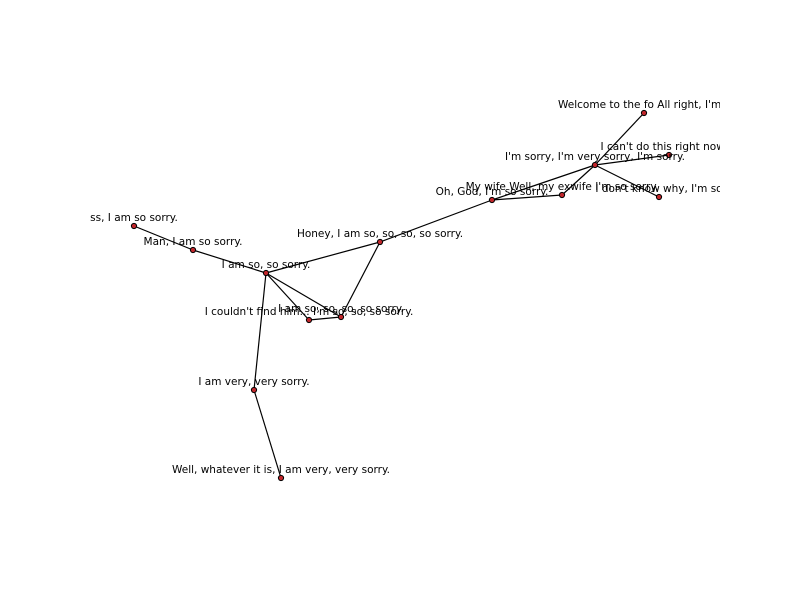 The height and width of the screenshot is (600, 800). Describe the element at coordinates (632, 160) in the screenshot. I see `graph-edge-n2-n3` at that location.